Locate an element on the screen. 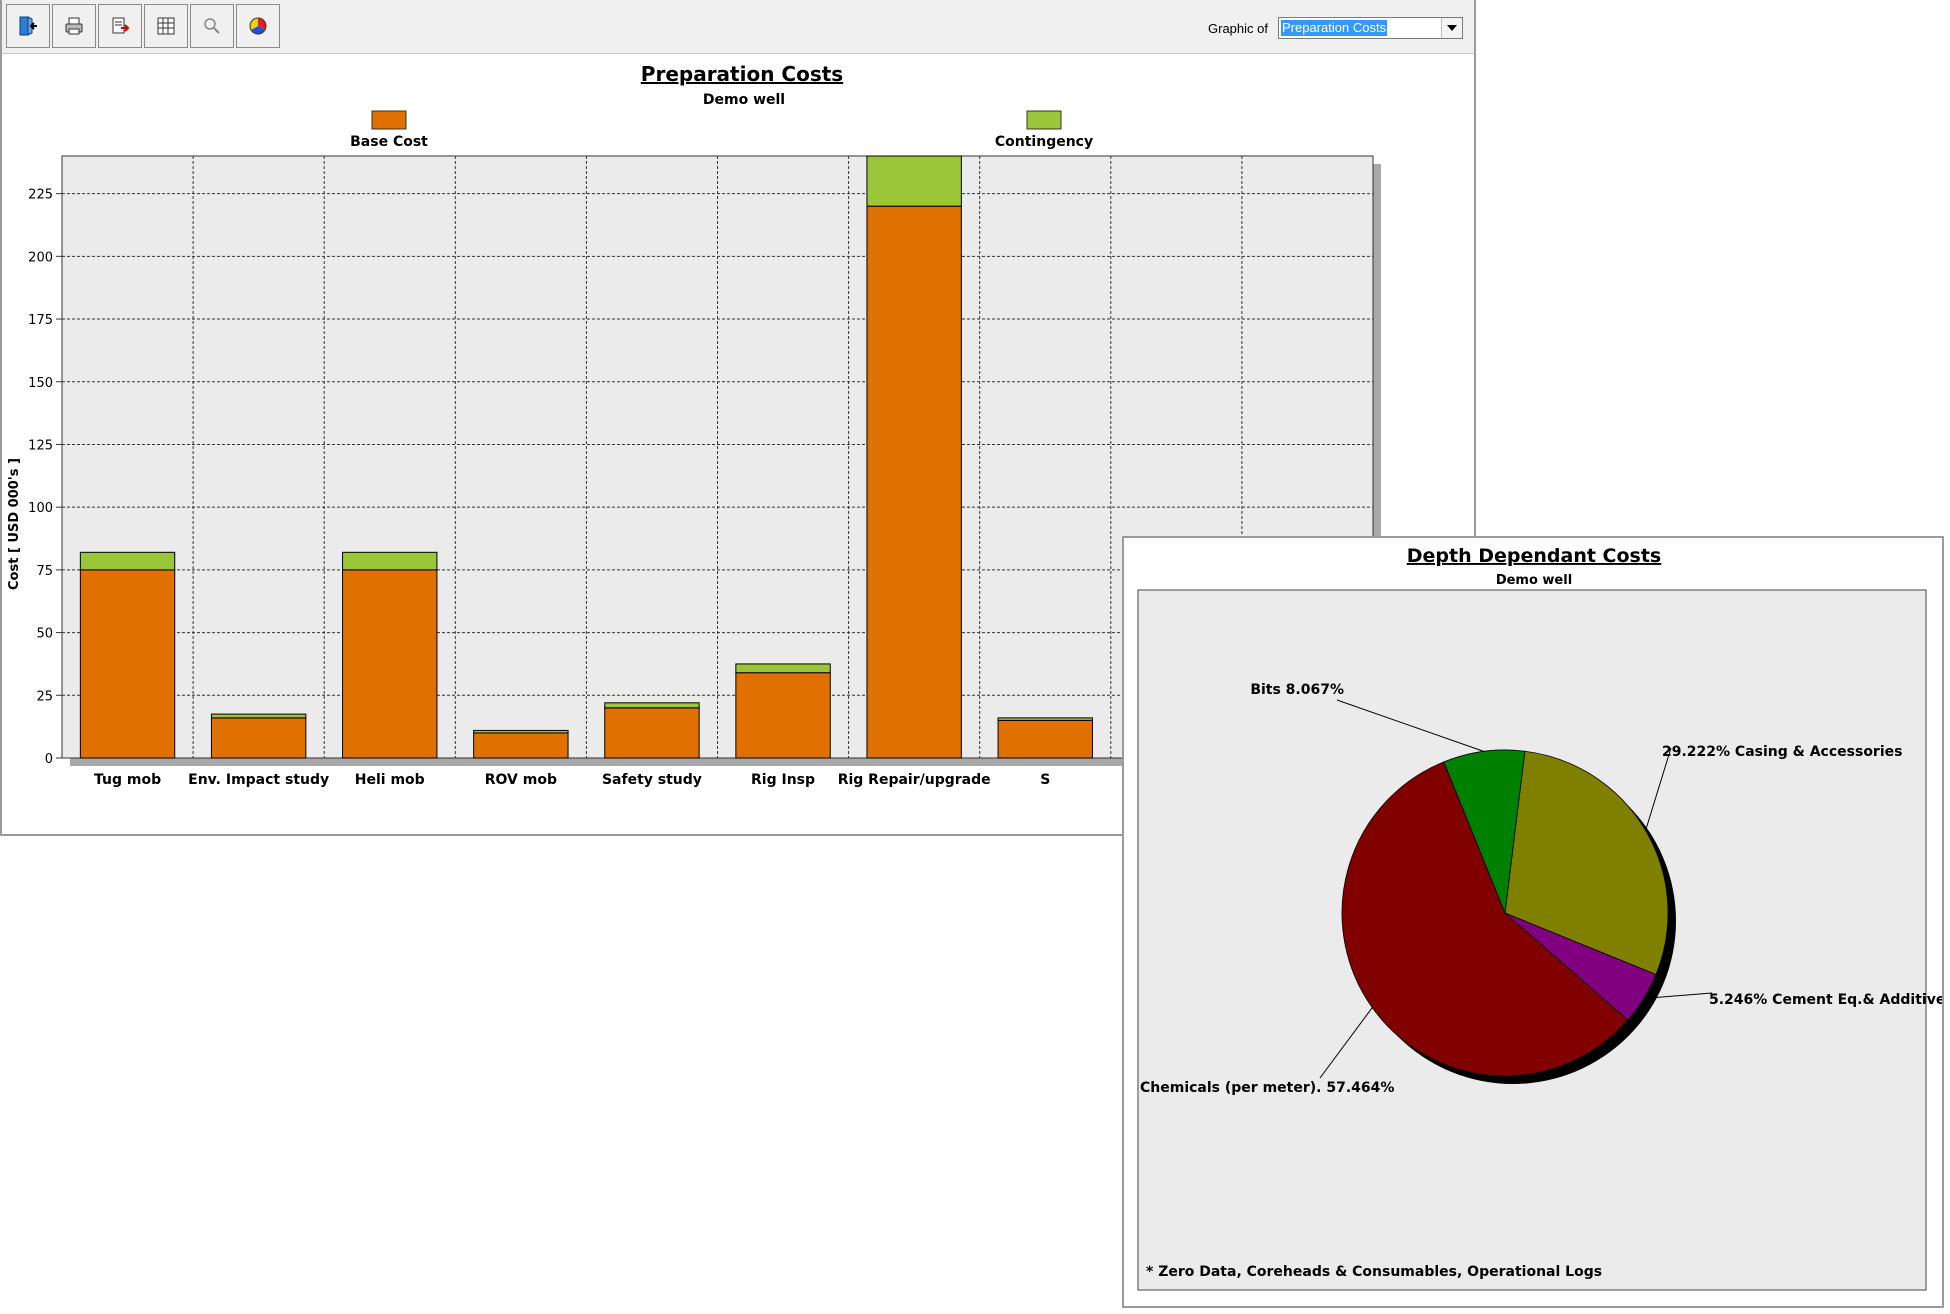 The height and width of the screenshot is (1314, 1950). dropdown-arrow-icon is located at coordinates (1451, 28).